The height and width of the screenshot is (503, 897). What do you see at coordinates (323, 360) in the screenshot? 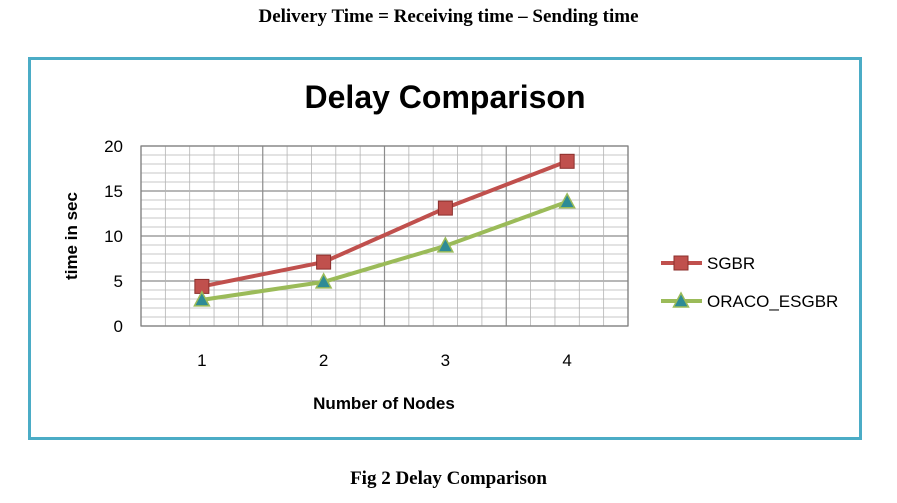
I see `x-tick-label: 2` at bounding box center [323, 360].